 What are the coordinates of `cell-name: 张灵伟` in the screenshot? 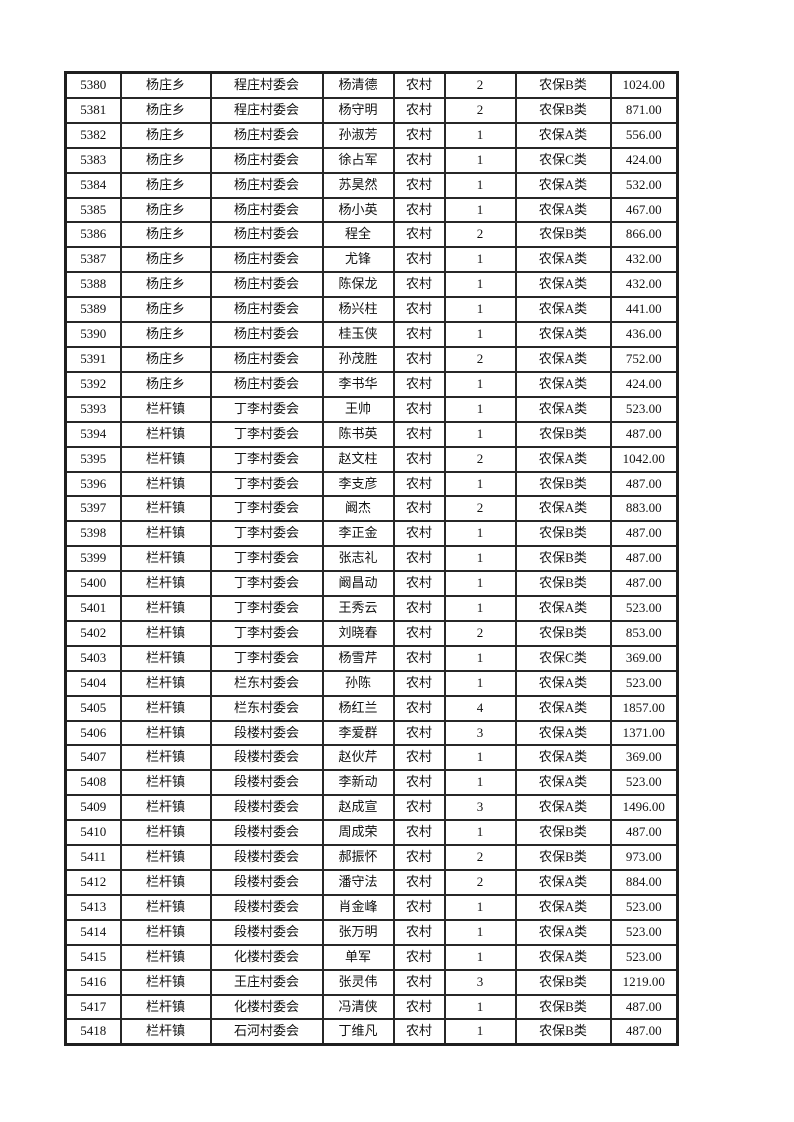 It's located at (358, 982).